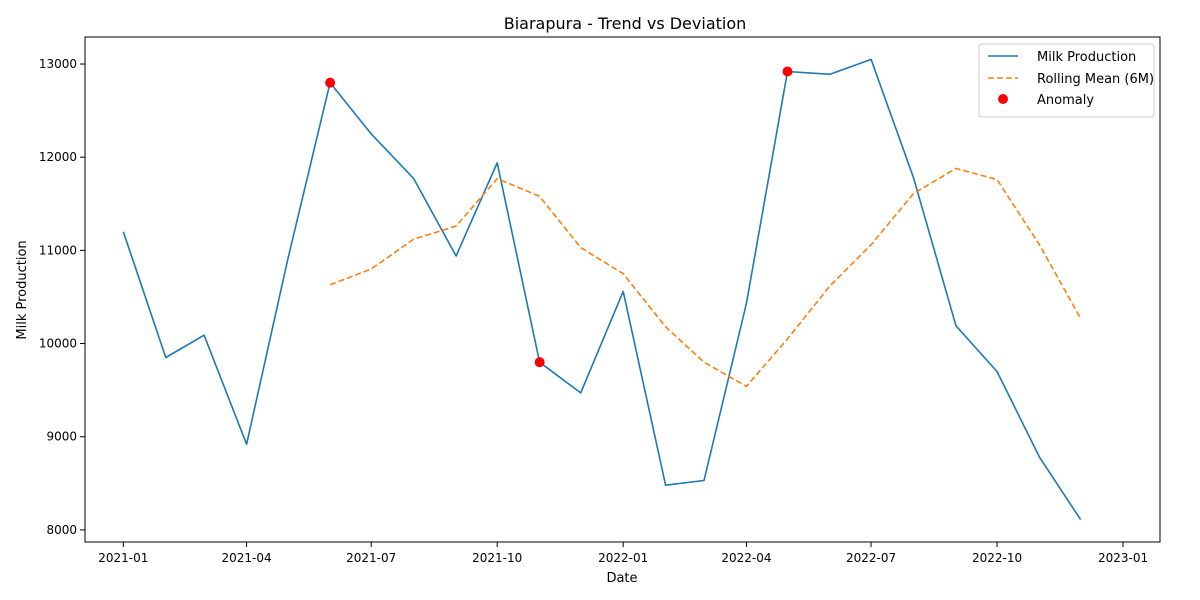  I want to click on legend-box, so click(1066, 80).